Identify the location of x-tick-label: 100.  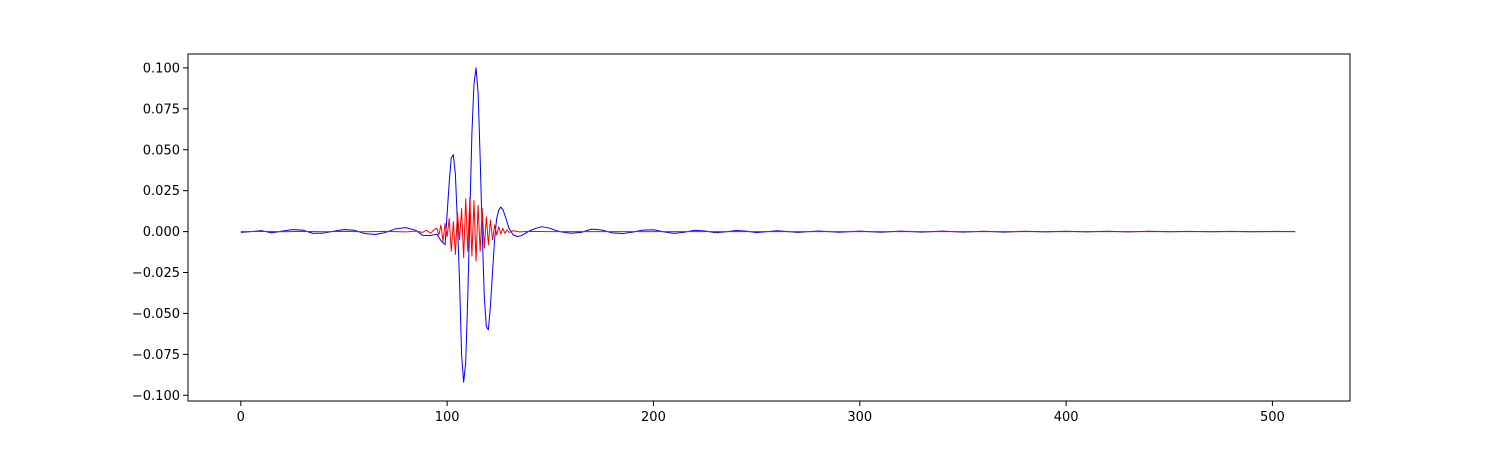
(447, 417).